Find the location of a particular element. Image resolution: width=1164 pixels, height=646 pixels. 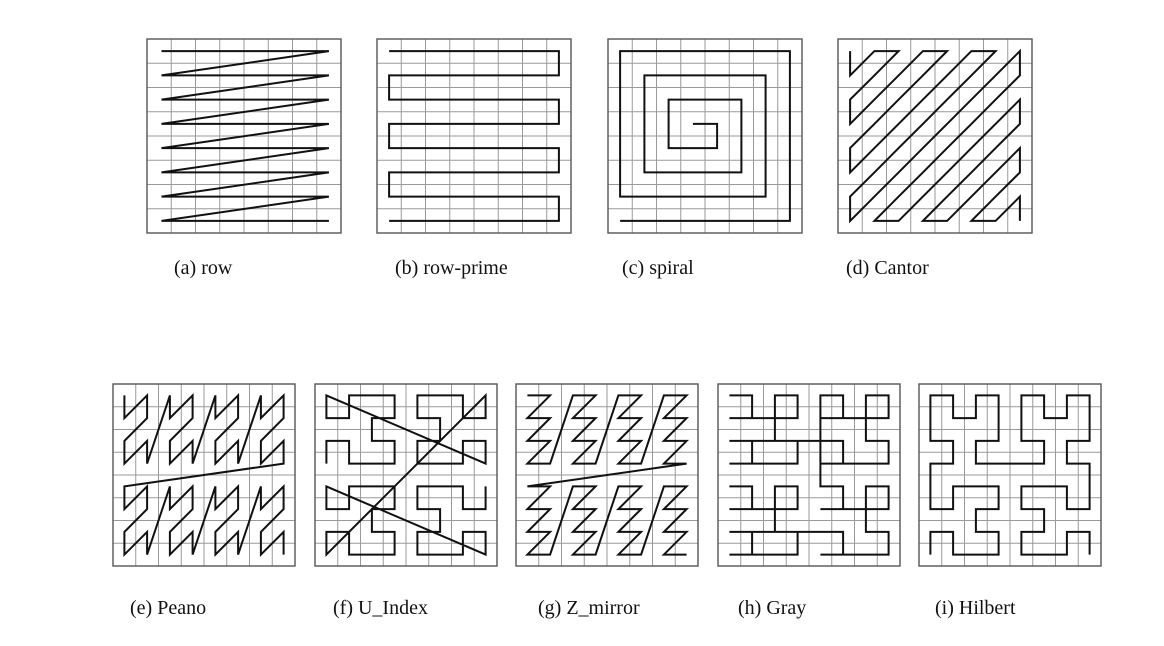

row-curve-diagram is located at coordinates (244, 136).